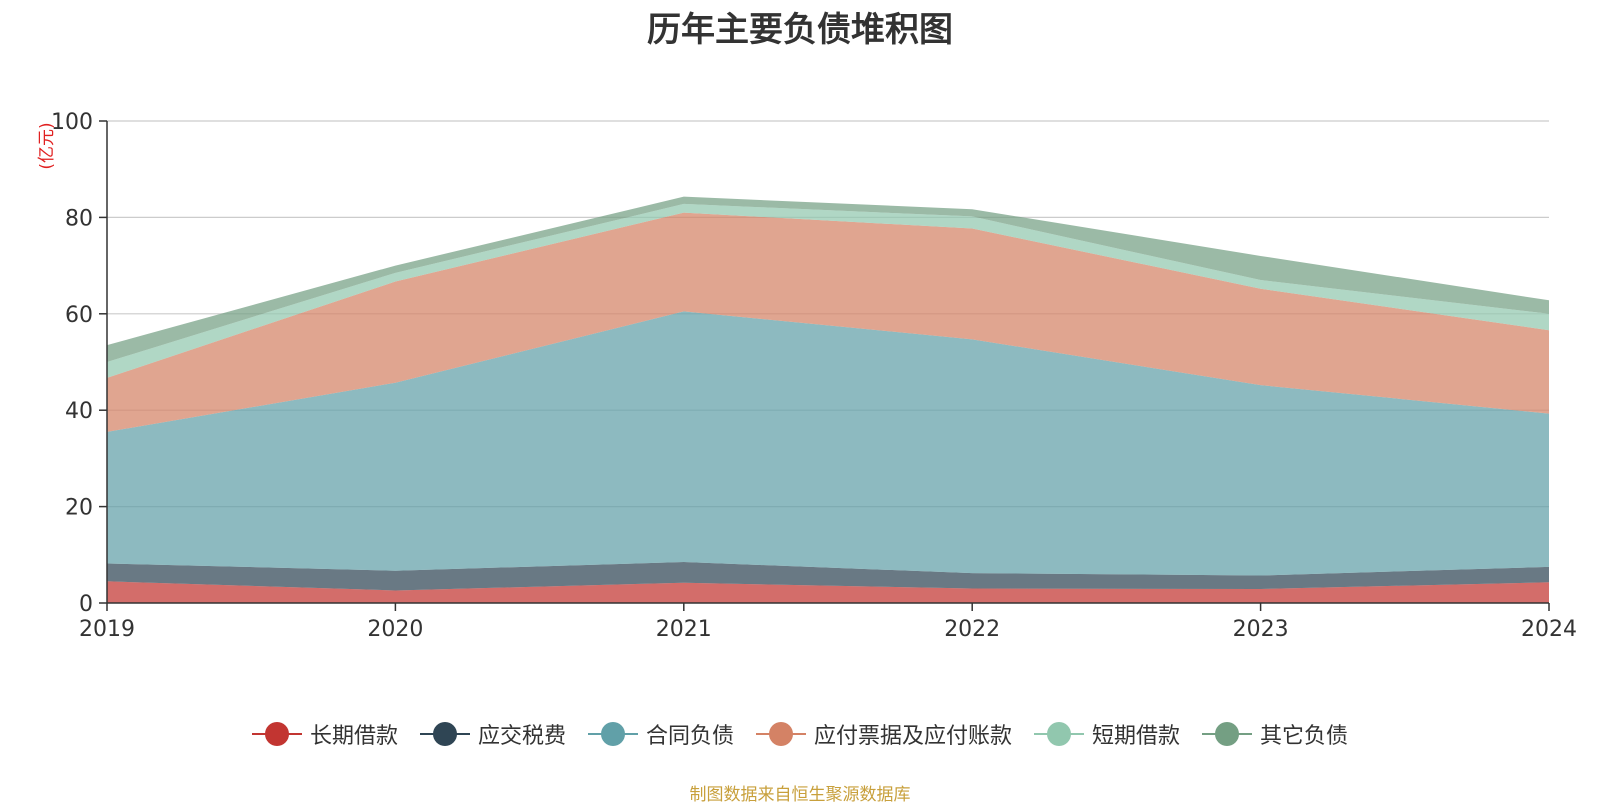  I want to click on legend-label: 合同负债, so click(689, 736).